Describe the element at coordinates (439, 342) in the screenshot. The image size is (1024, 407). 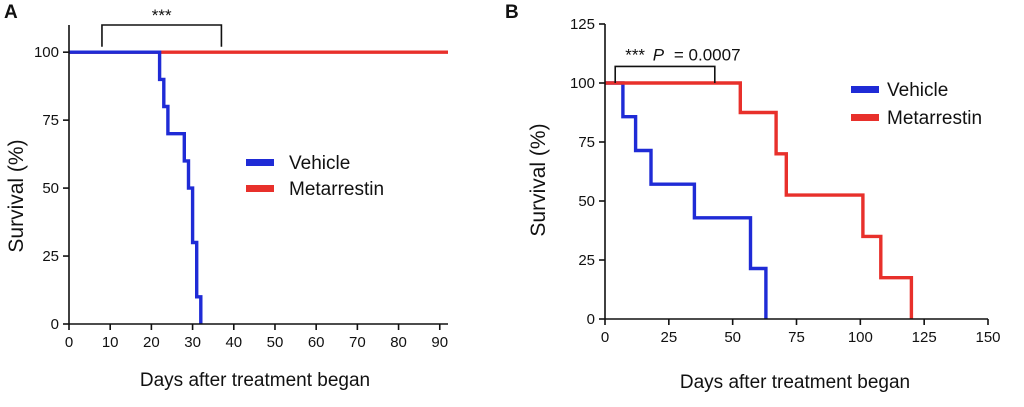
I see `x-tick-label-a: 90` at that location.